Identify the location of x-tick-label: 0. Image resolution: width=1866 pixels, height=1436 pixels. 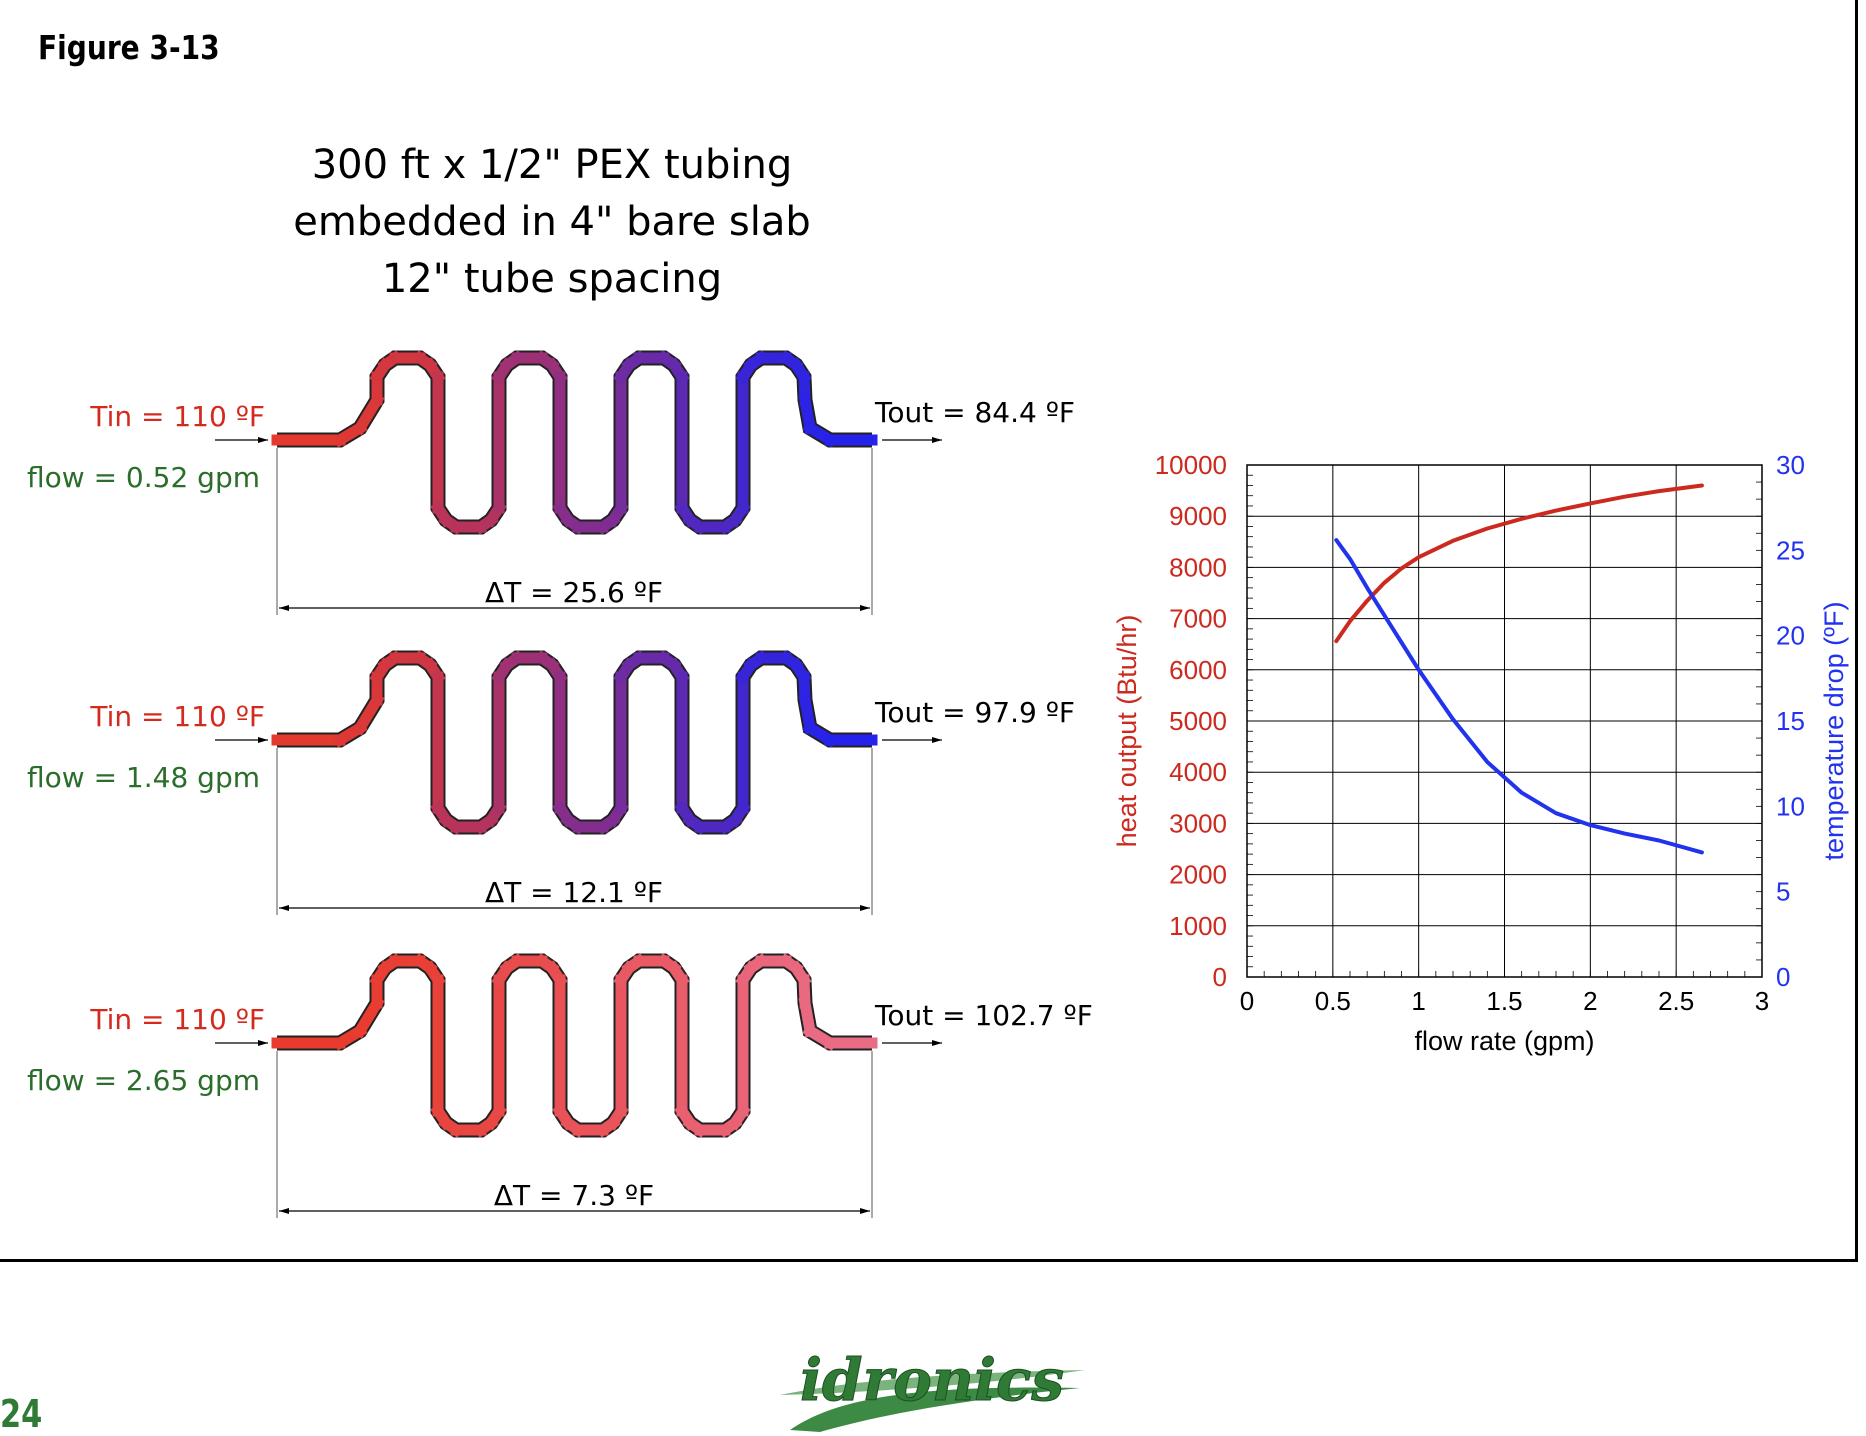
(1247, 1001).